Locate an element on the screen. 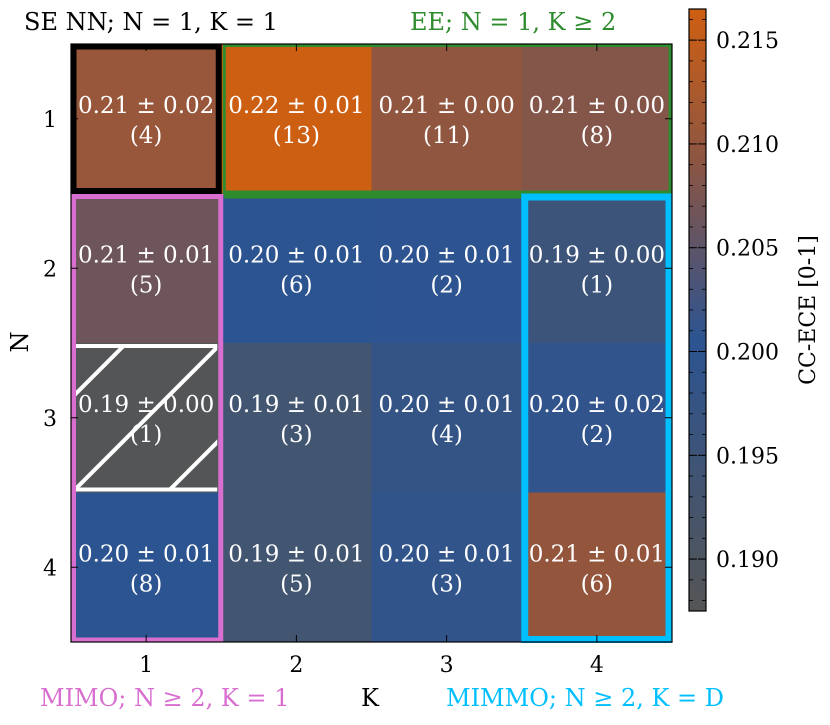 The height and width of the screenshot is (725, 830). colorbar: 0.190 0.195 0.200 0.205 0.210 0.215 is located at coordinates (733, 310).